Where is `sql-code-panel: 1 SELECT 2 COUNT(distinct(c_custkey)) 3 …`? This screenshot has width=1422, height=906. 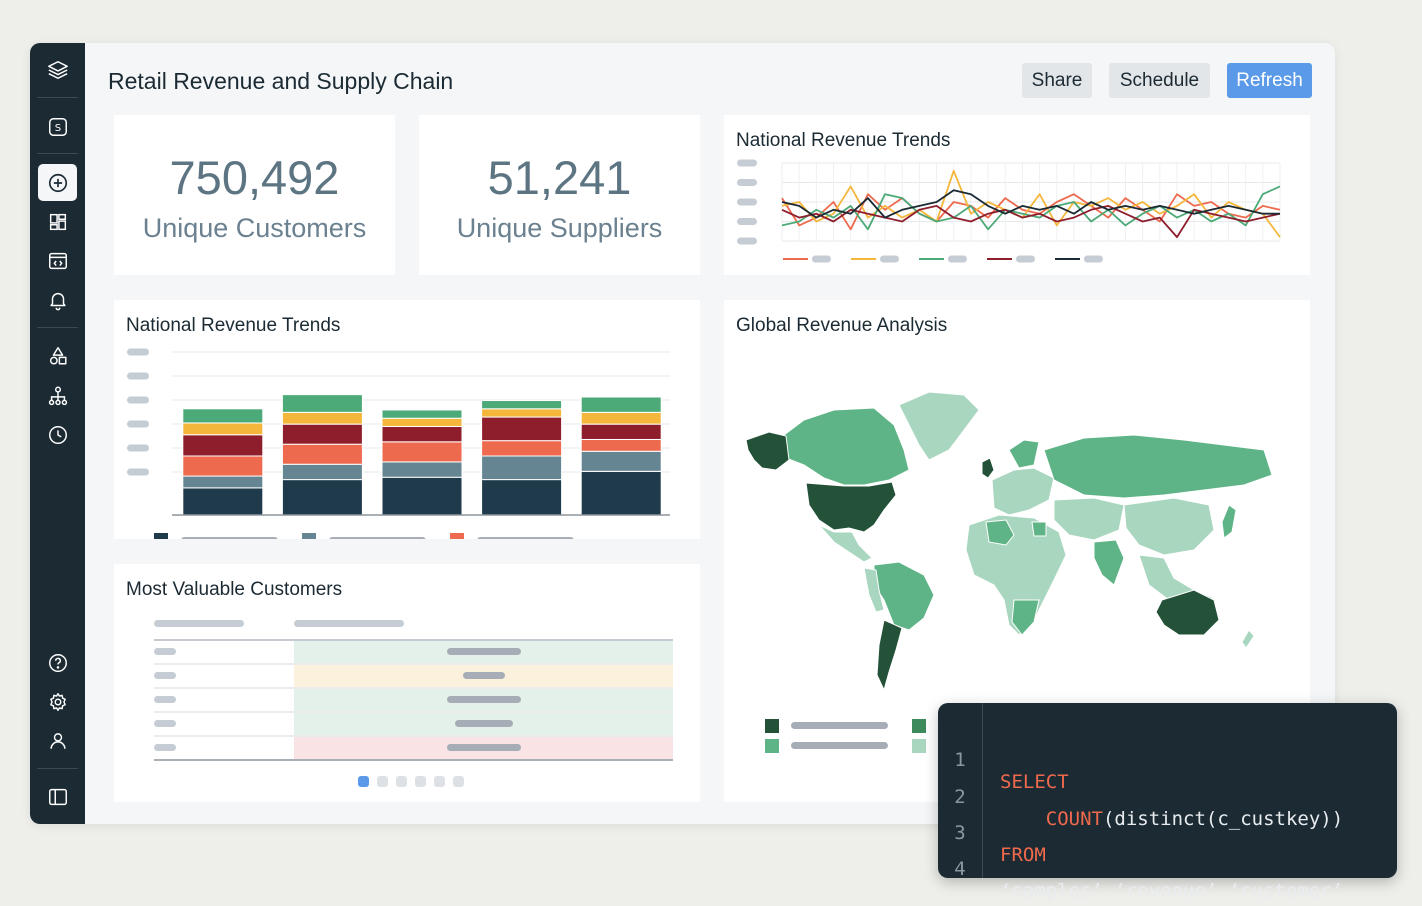
sql-code-panel: 1 SELECT 2 COUNT(distinct(c_custkey)) 3 … is located at coordinates (1167, 802).